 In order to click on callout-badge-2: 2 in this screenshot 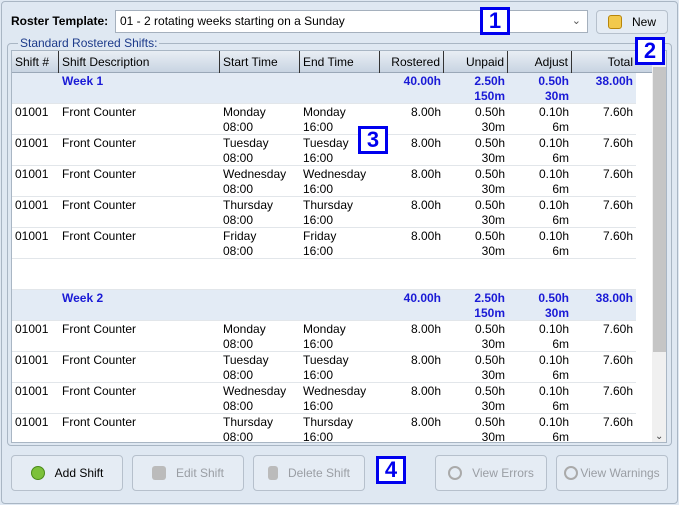, I will do `click(650, 51)`.